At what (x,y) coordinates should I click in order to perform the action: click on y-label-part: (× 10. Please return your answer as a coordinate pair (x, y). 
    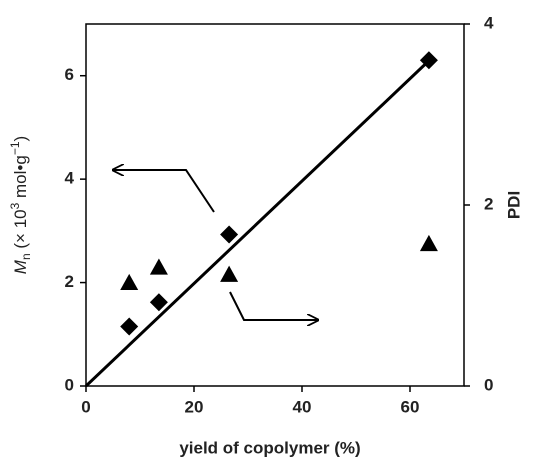
    Looking at the image, I should click on (20, 231).